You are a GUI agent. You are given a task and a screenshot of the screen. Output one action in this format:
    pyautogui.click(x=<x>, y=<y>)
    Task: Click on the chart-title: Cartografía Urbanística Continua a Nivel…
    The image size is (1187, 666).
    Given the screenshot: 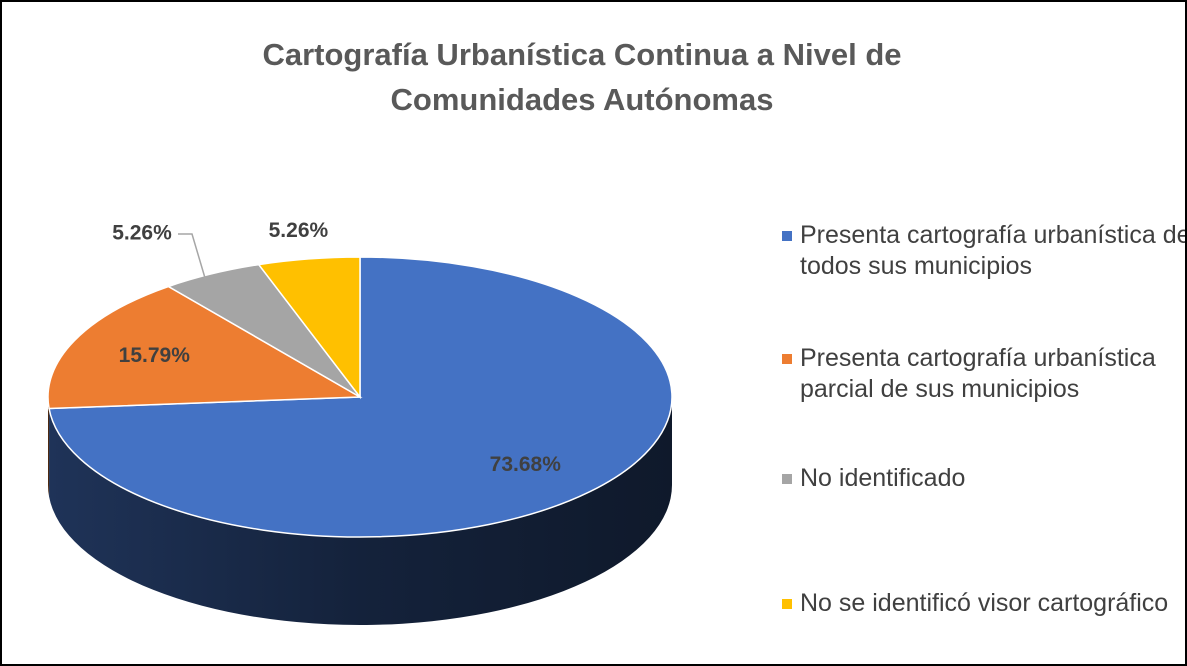 What is the action you would take?
    pyautogui.click(x=582, y=77)
    